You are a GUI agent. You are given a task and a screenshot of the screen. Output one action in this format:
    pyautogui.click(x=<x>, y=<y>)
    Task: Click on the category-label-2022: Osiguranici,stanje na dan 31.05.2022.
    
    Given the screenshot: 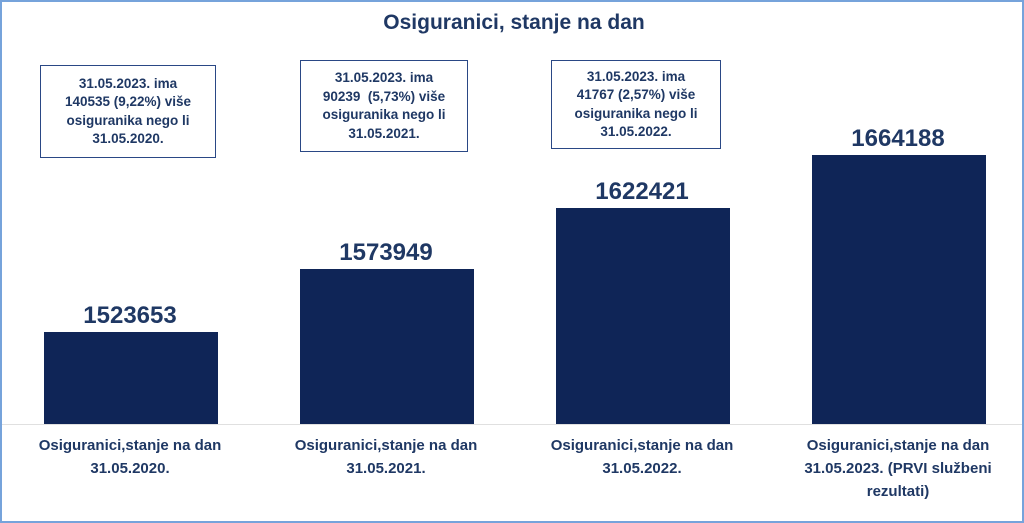 What is the action you would take?
    pyautogui.click(x=642, y=457)
    